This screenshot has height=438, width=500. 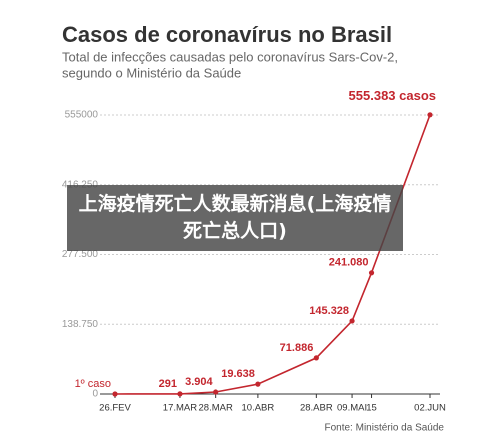 What do you see at coordinates (151, 72) in the screenshot?
I see `subtitle: segundo o Ministério da Saúde` at bounding box center [151, 72].